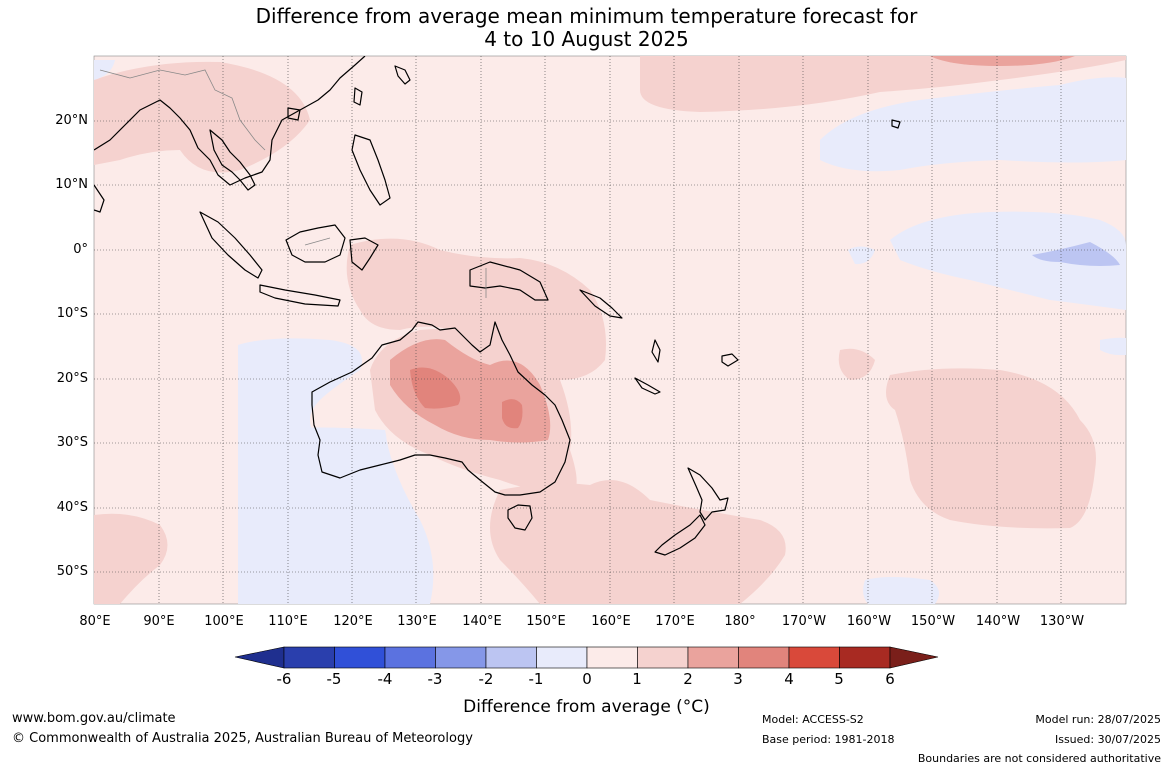  I want to click on colorbar-bin-m4, so click(410, 657).